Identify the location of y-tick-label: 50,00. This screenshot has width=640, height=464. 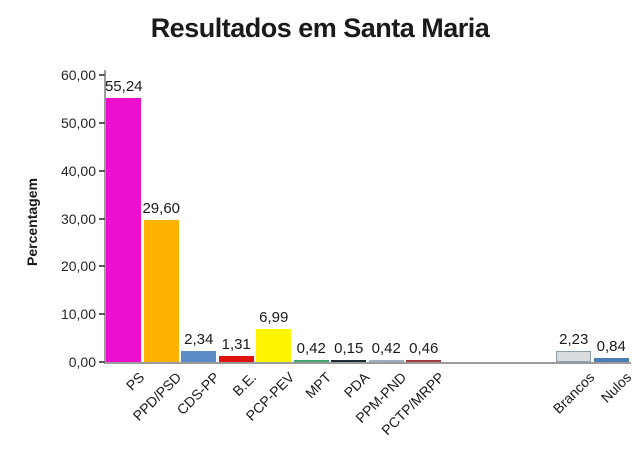
(78, 122).